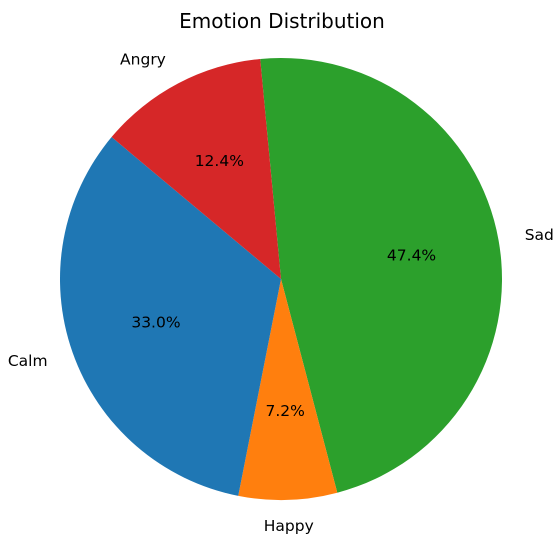  What do you see at coordinates (28, 361) in the screenshot?
I see `slice-label-calm: Calm` at bounding box center [28, 361].